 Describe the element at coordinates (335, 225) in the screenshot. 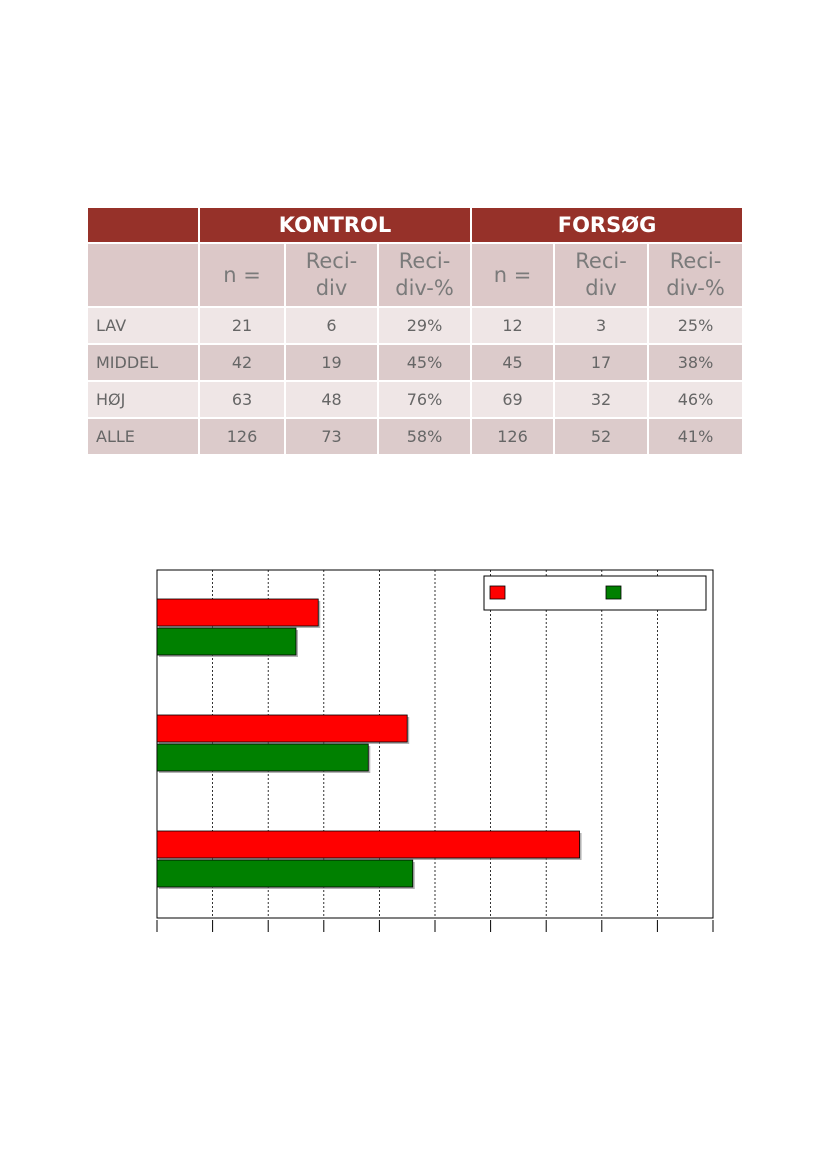

I see `group-header-kontrol: KONTROL` at that location.